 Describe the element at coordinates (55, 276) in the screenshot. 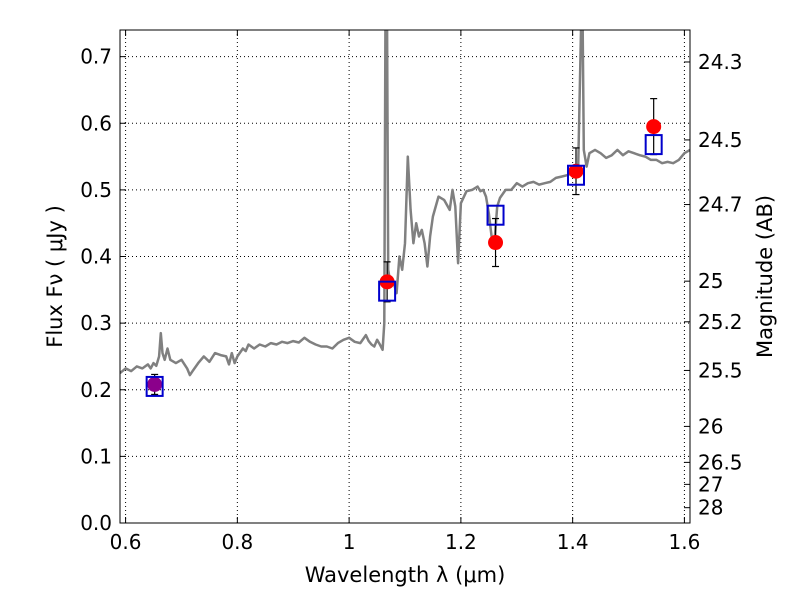

I see `y-axis-label: Flux Fν ( μJy )` at that location.